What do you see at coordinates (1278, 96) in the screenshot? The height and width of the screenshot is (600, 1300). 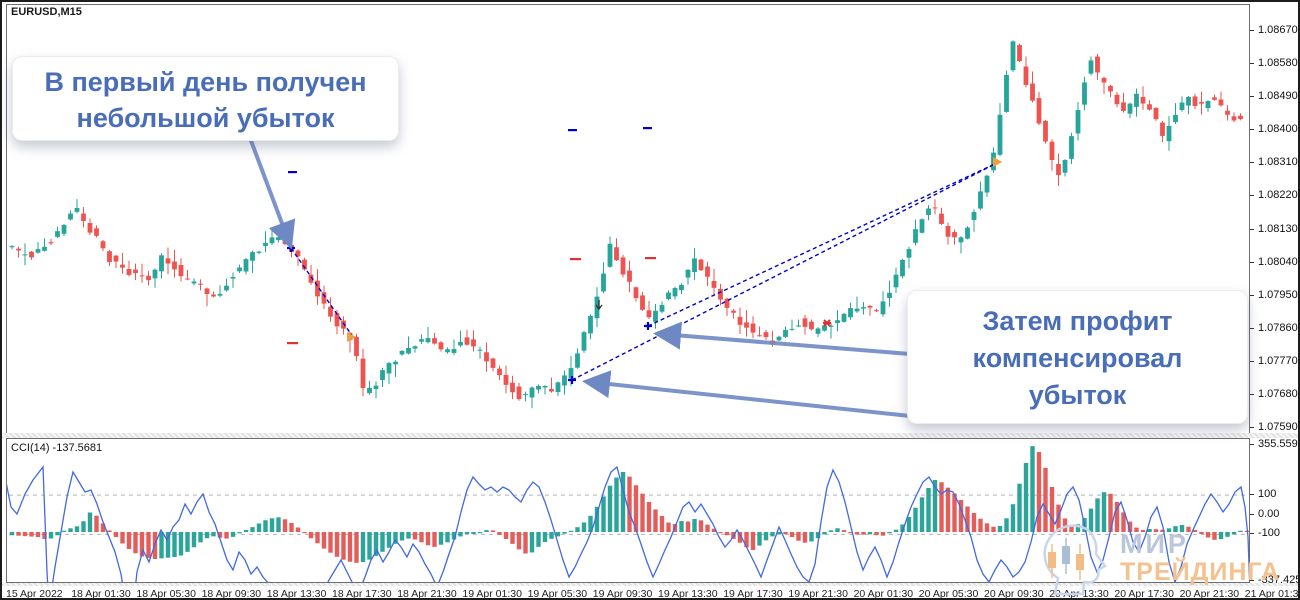 I see `price-axis-label: 1.08490` at bounding box center [1278, 96].